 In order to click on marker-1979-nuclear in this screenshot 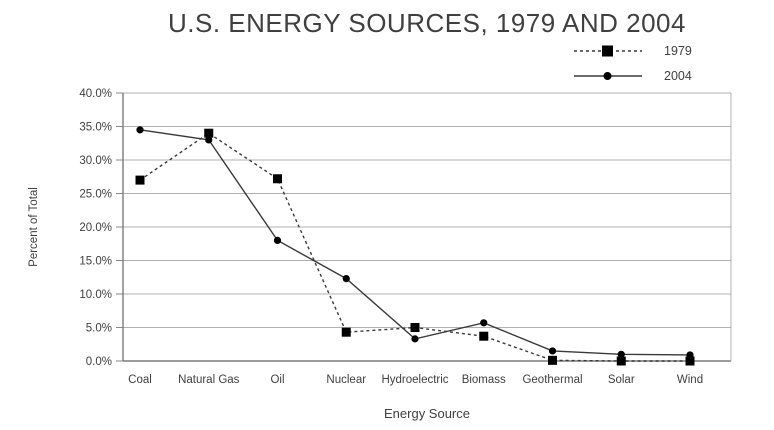, I will do `click(346, 332)`.